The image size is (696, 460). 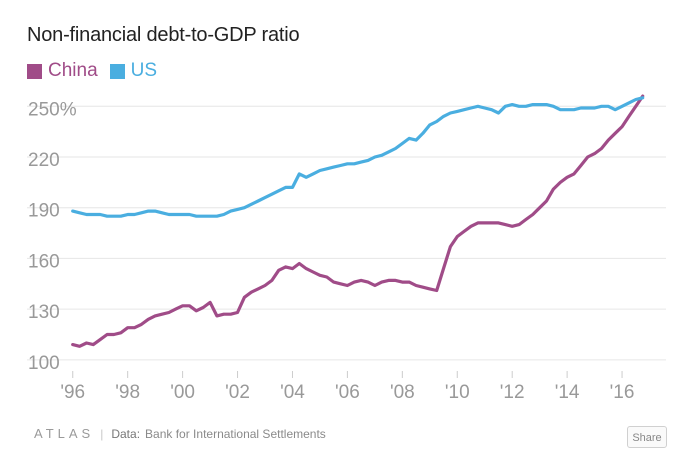 I want to click on atlas-logo: ATLAS, so click(x=64, y=433).